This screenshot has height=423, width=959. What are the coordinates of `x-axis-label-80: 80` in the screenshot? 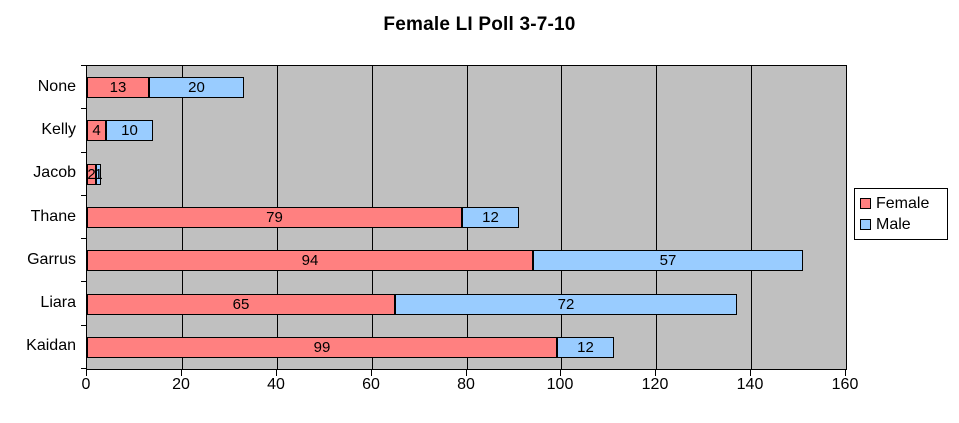 It's located at (466, 384).